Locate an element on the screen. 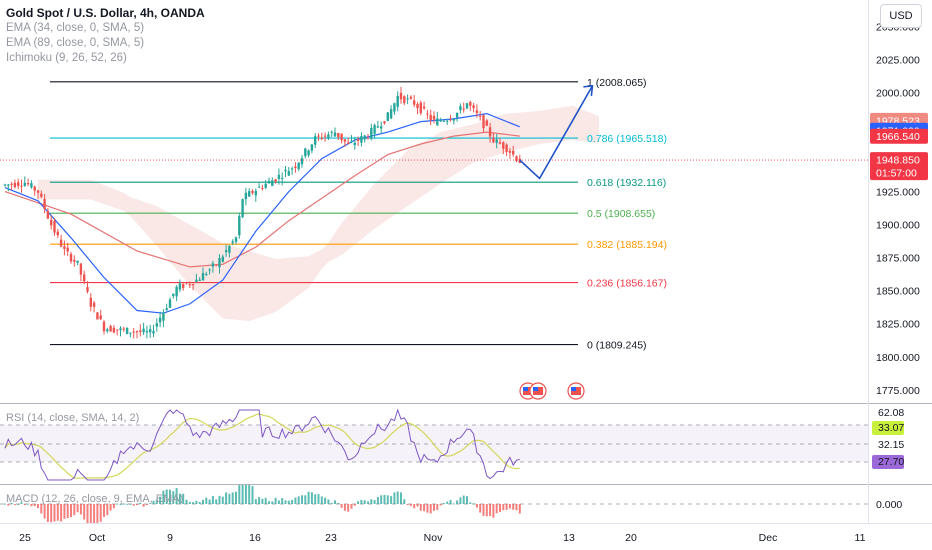 Image resolution: width=932 pixels, height=550 pixels. rsi-ma-line is located at coordinates (262, 446).